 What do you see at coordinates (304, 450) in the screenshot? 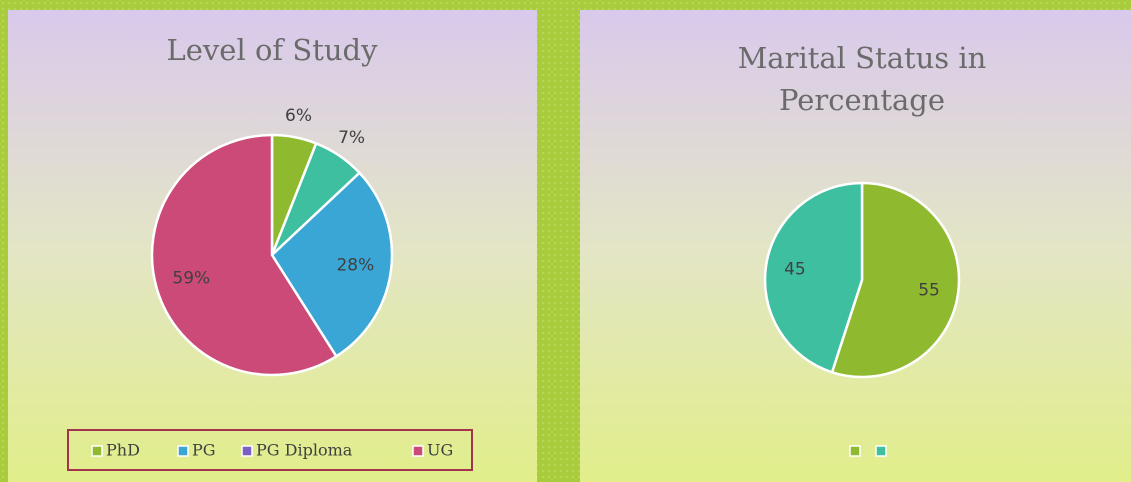
I see `legend-label: PG Diploma` at bounding box center [304, 450].